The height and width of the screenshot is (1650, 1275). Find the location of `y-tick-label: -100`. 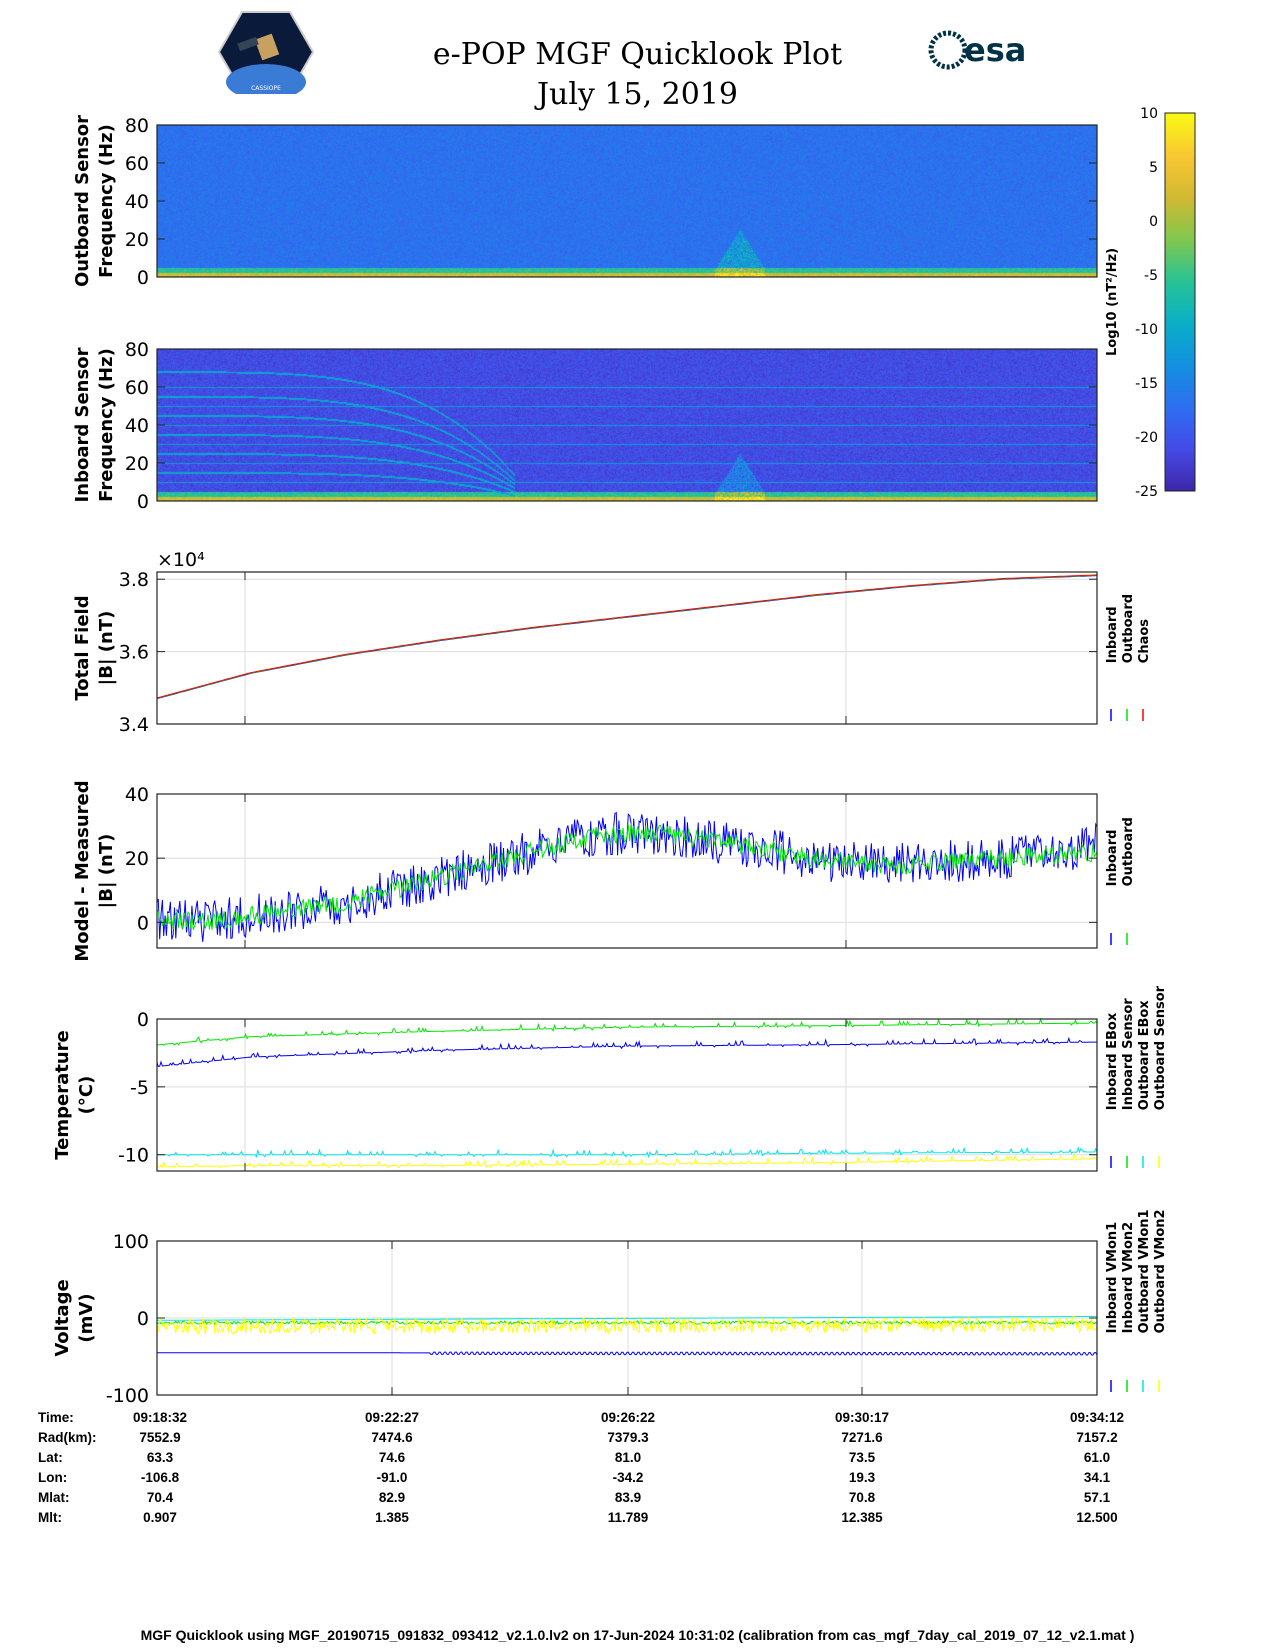

y-tick-label: -100 is located at coordinates (127, 1396).